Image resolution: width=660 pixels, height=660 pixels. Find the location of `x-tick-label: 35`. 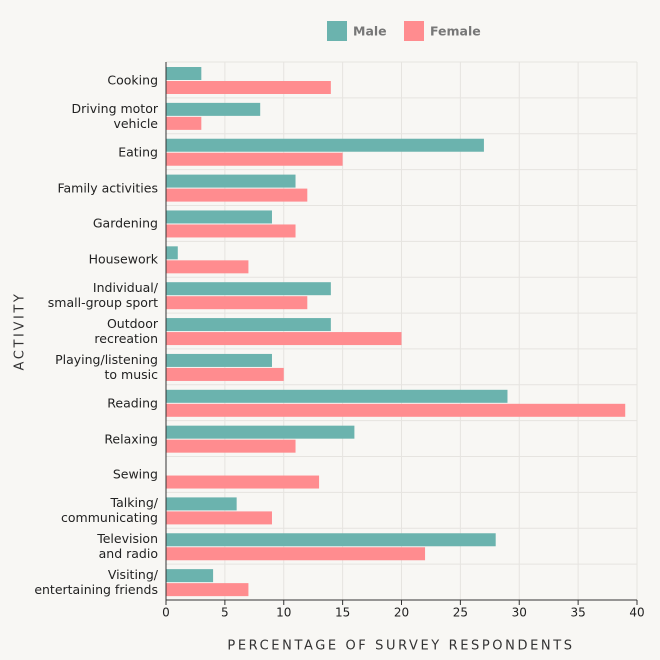

x-tick-label: 35 is located at coordinates (577, 613).